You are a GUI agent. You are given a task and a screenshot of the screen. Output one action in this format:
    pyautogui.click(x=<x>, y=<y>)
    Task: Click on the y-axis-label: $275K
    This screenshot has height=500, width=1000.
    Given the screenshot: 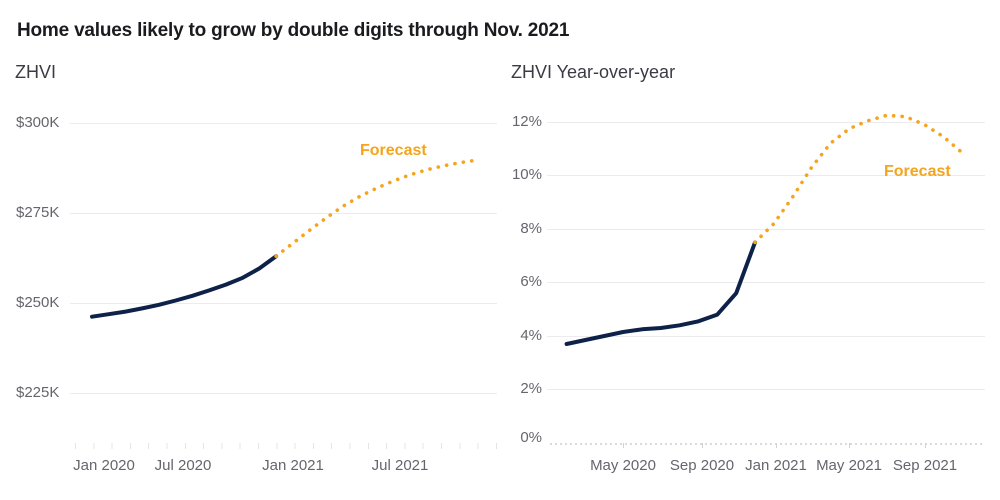 What is the action you would take?
    pyautogui.click(x=38, y=212)
    